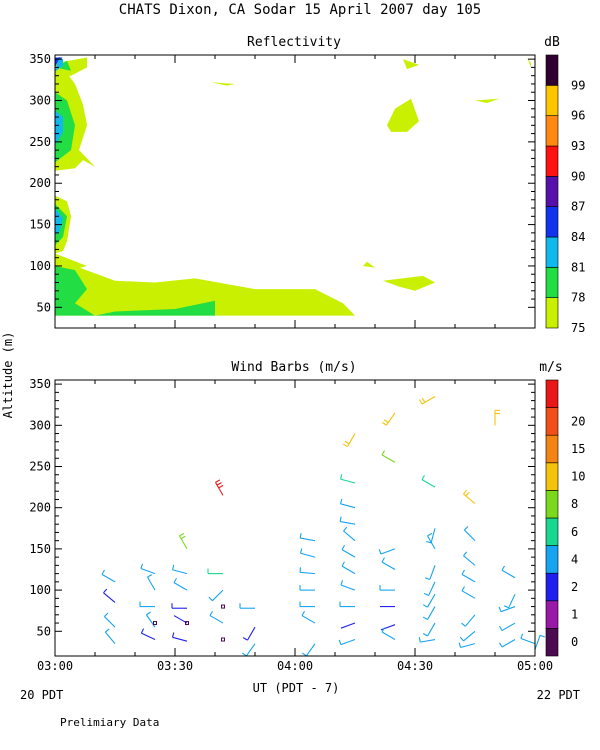 This screenshot has width=600, height=750. I want to click on reflectivity-colorbar-label: 96, so click(578, 116).